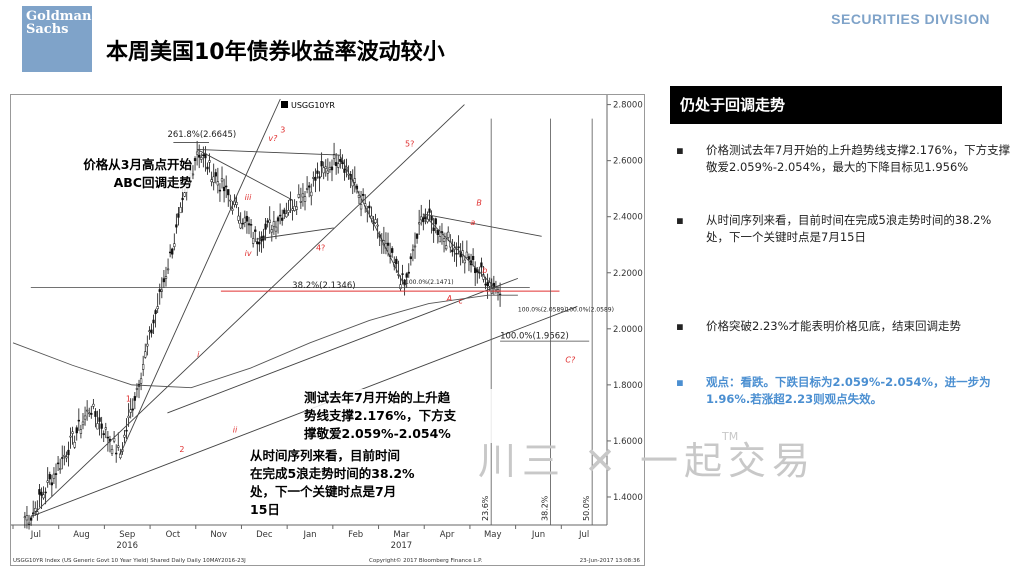 This screenshot has height=570, width=1014. I want to click on annotation-trend-line: 势线支撑2.176%，下方支, so click(380, 415).